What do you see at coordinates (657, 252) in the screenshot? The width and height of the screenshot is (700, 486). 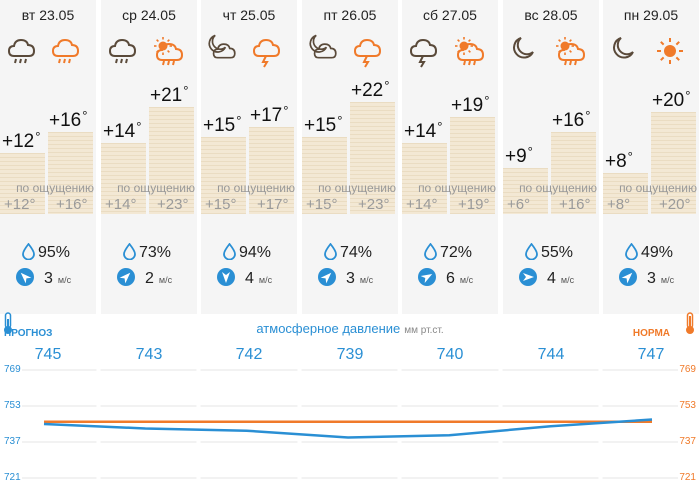 I see `humidity-value: 49%` at bounding box center [657, 252].